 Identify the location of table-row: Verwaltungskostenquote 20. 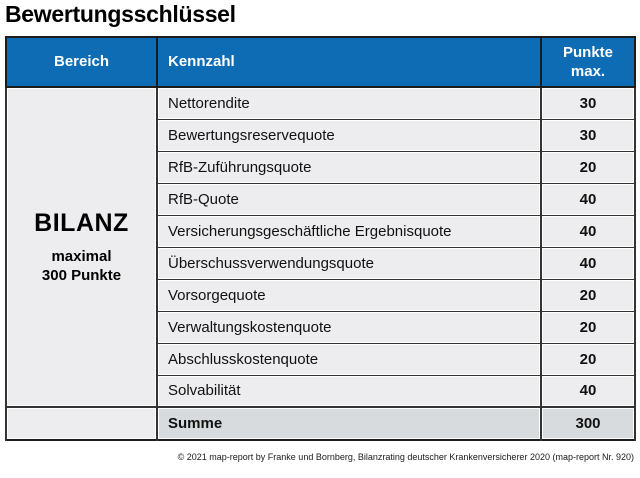
(321, 327).